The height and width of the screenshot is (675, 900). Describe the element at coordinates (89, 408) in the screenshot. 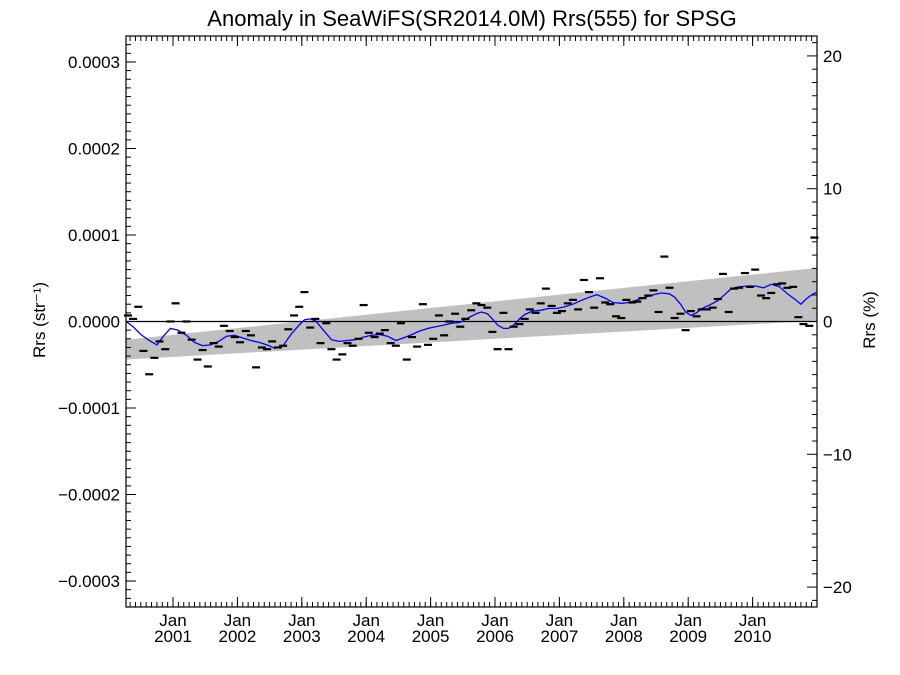

I see `y-tick-label-left: −0.0001` at that location.